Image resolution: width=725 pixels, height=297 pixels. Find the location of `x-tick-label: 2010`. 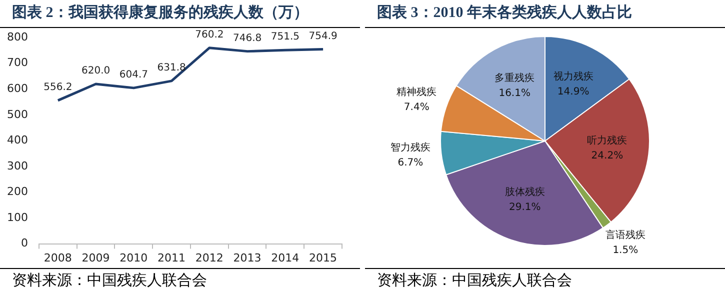

x-tick-label: 2010 is located at coordinates (134, 257).